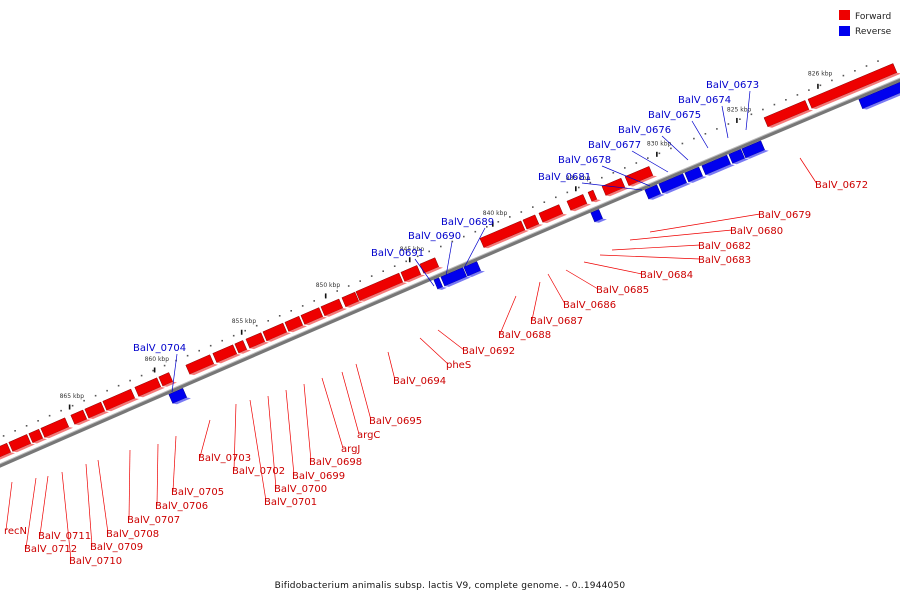 The image size is (900, 600). What do you see at coordinates (395, 421) in the screenshot?
I see `forward-gene-label-balv-0695: BalV_0695` at bounding box center [395, 421].